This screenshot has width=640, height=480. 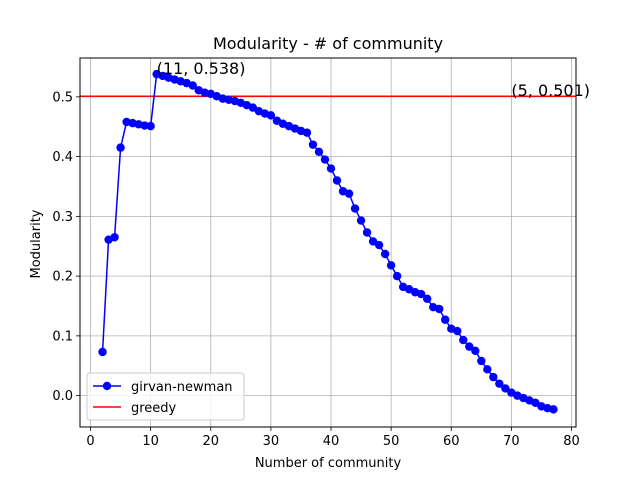 I want to click on legend-girvan-newman-label: girvan-newman, so click(x=182, y=387).